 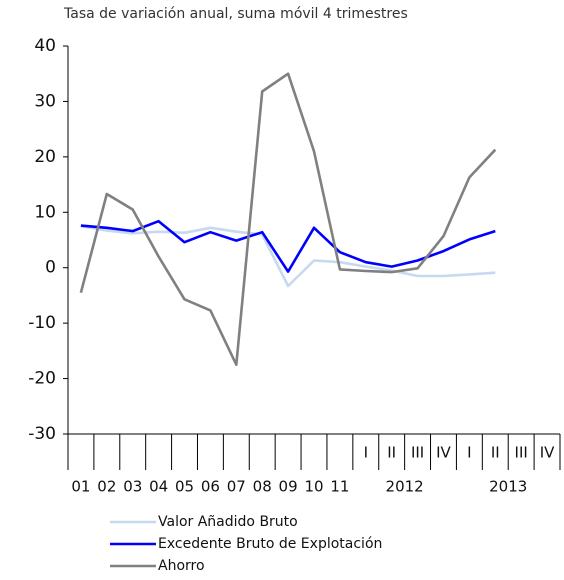 I want to click on x-tick-label: 06, so click(x=210, y=487).